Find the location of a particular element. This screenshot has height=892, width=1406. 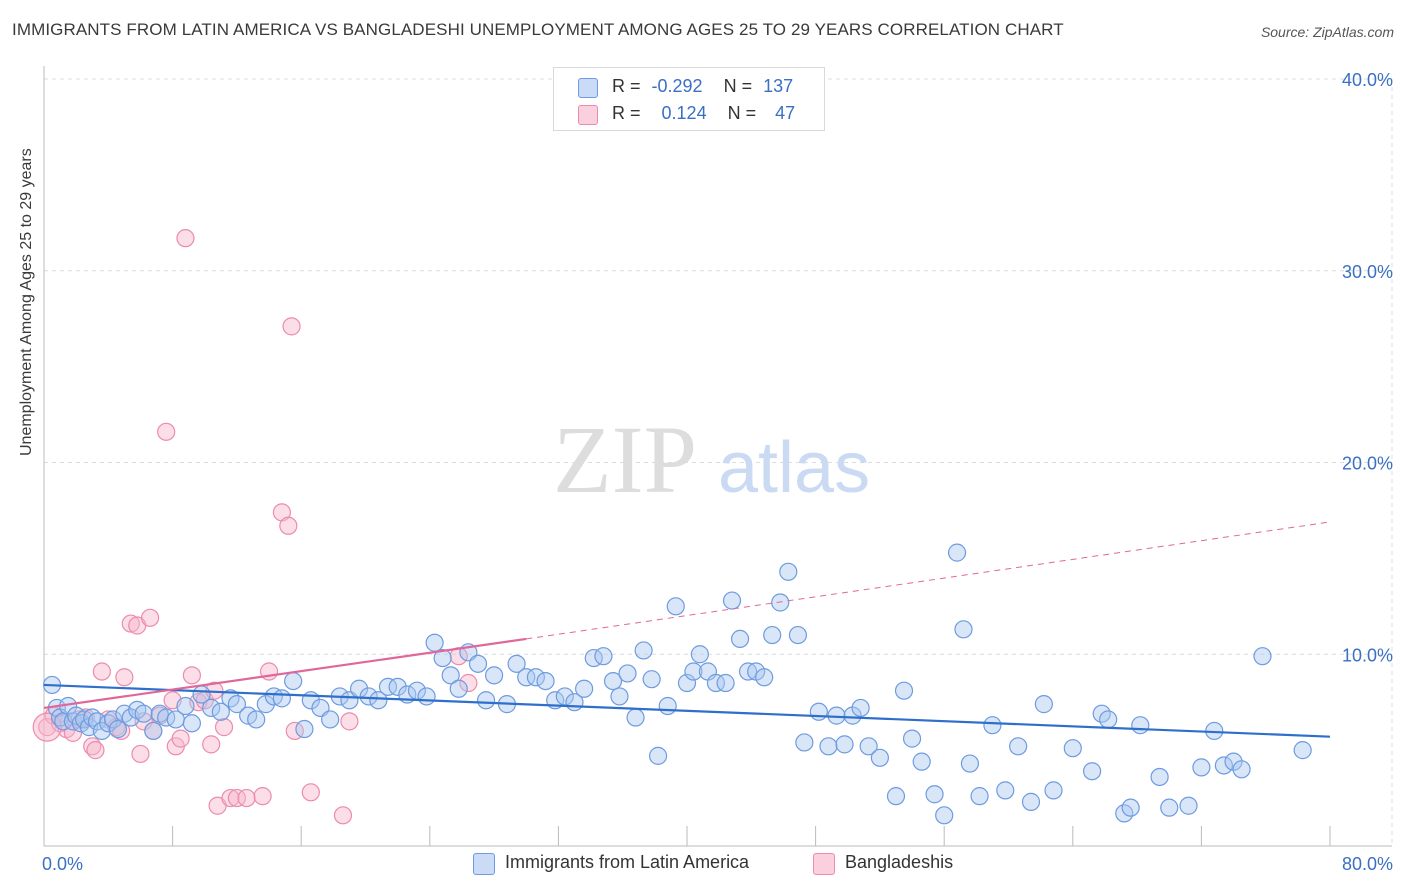

n-value: 137 is located at coordinates (778, 86).